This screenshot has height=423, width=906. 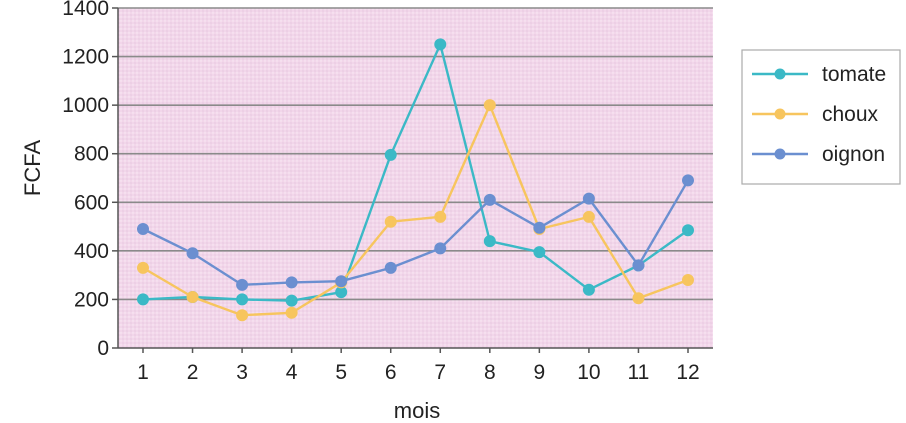 What do you see at coordinates (193, 372) in the screenshot?
I see `x-tick-label-2: 2` at bounding box center [193, 372].